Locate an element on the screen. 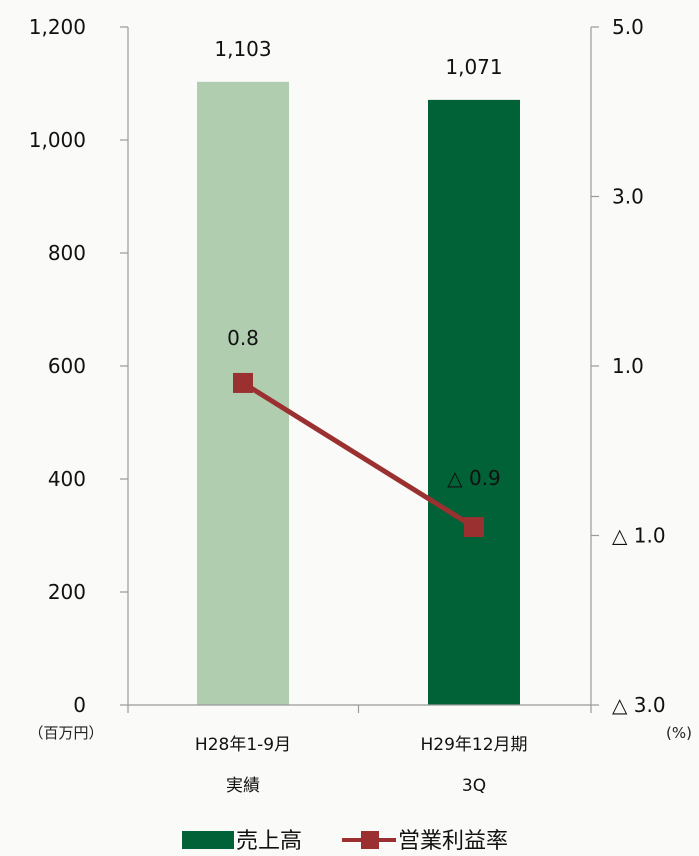 Image resolution: width=699 pixels, height=856 pixels. right-y-tick-label: 3.0 is located at coordinates (628, 197).